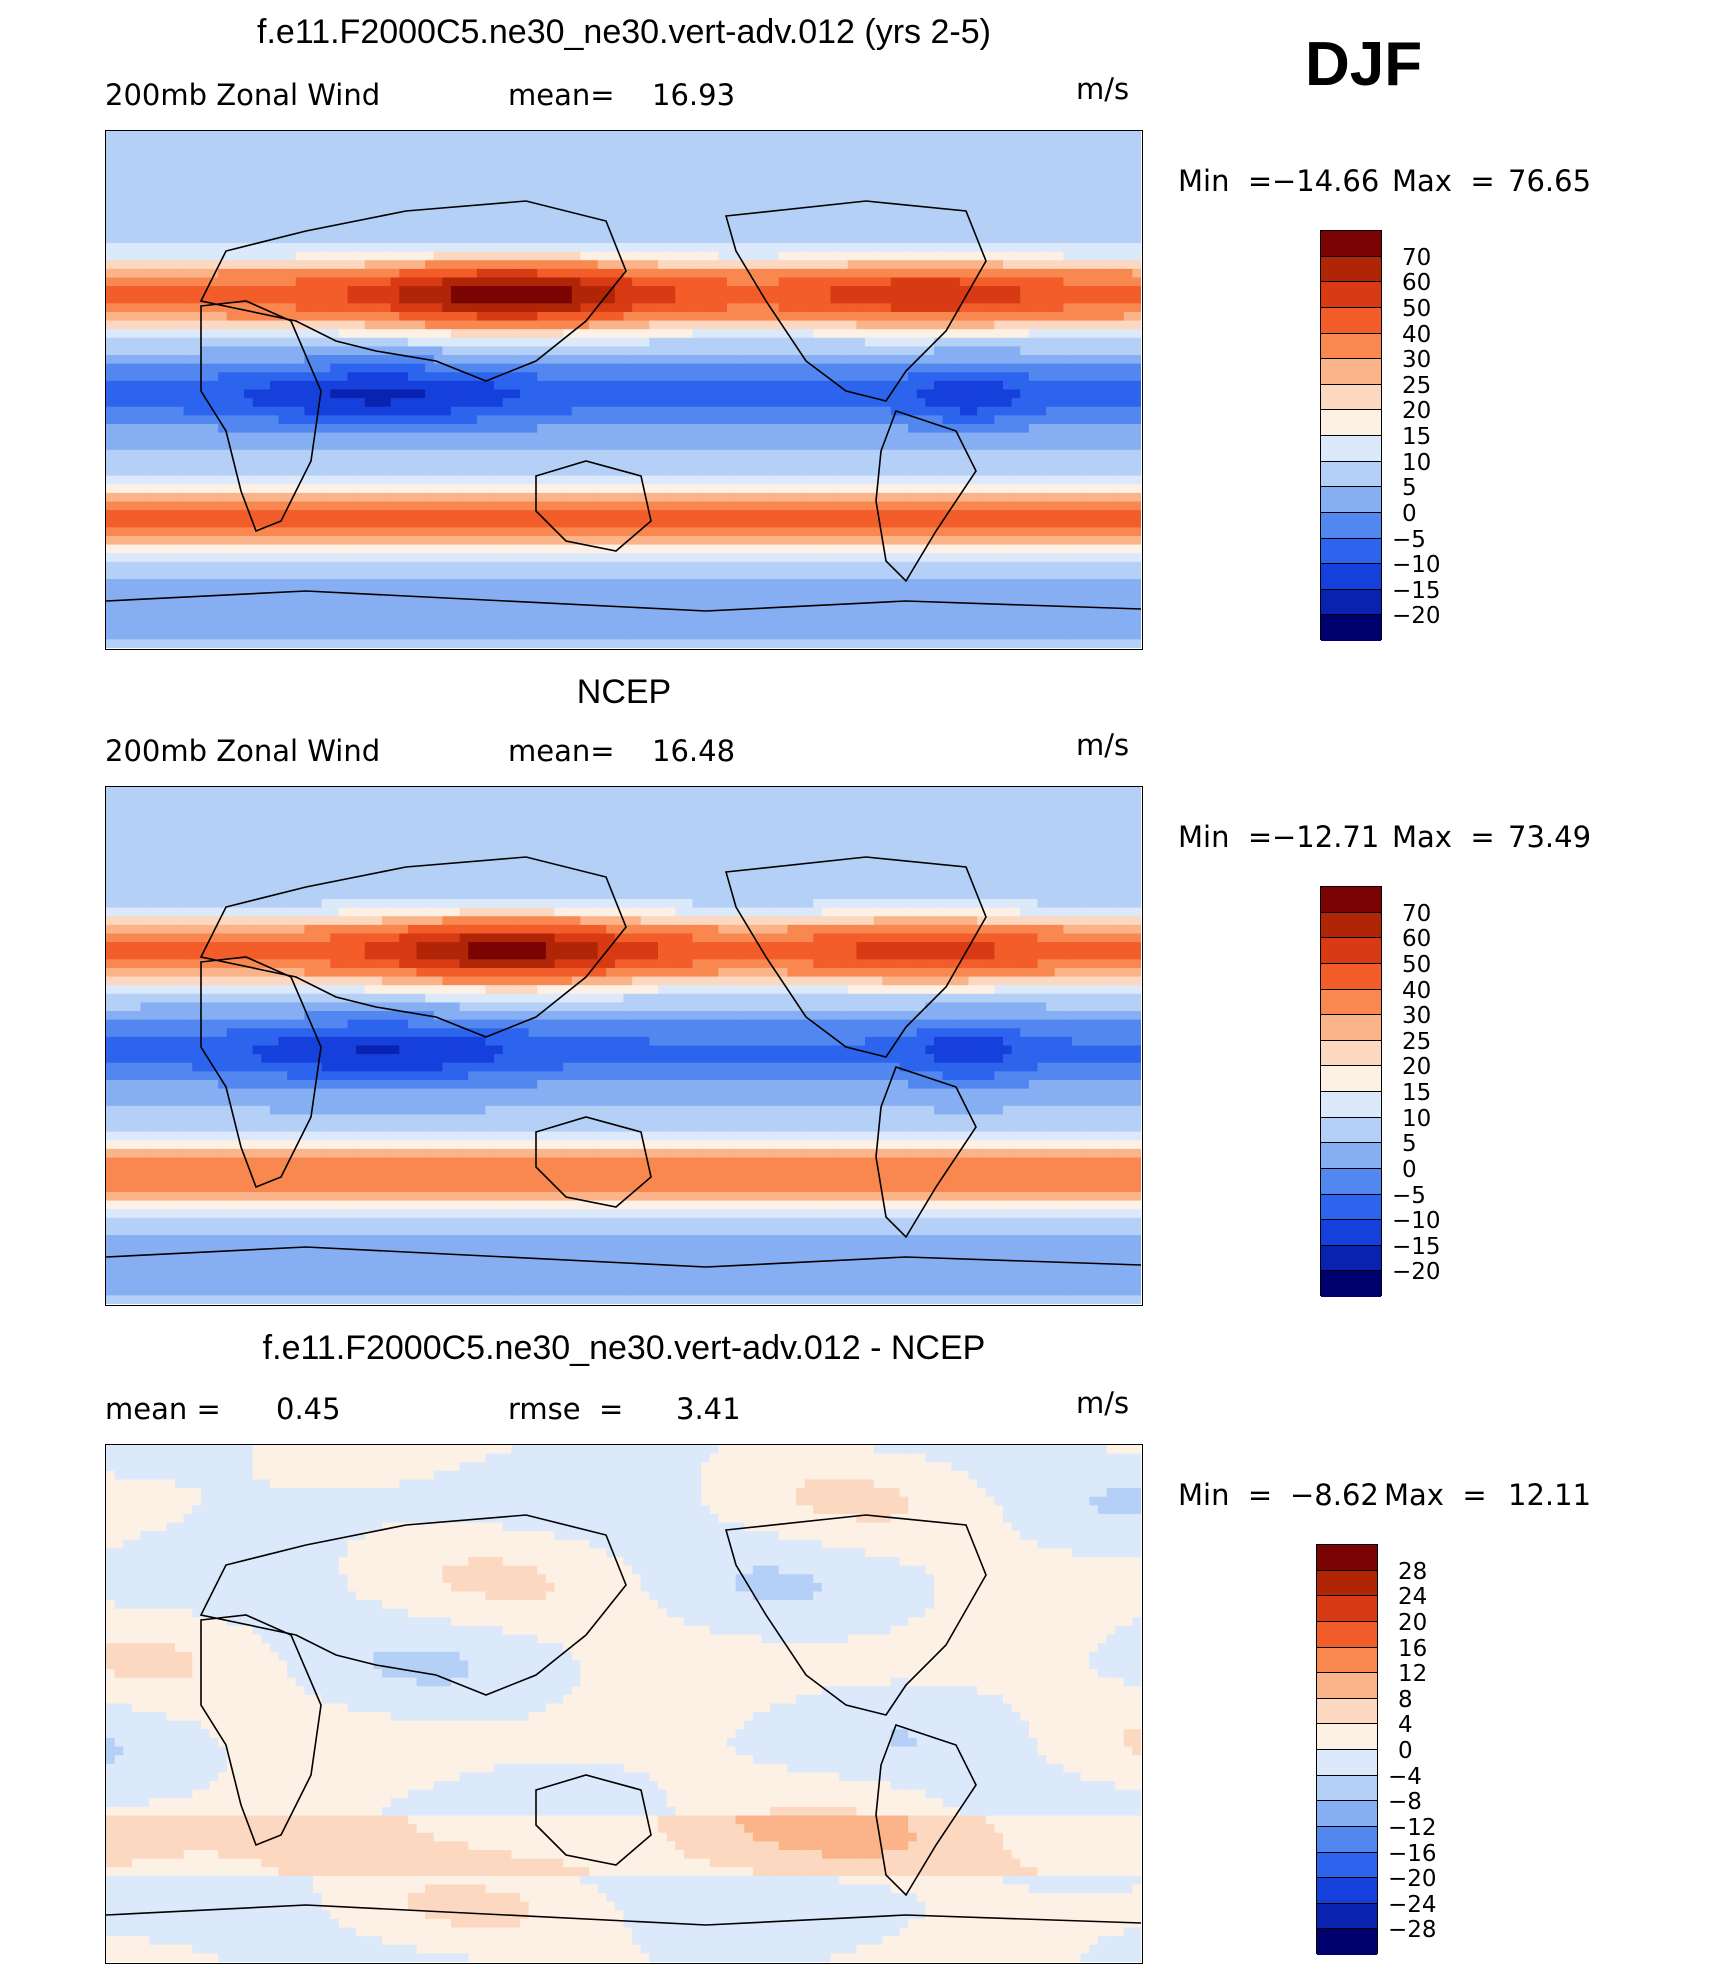 The image size is (1710, 1986). Describe the element at coordinates (1325, 837) in the screenshot. I see `panel-2-min-value: −12.71` at that location.